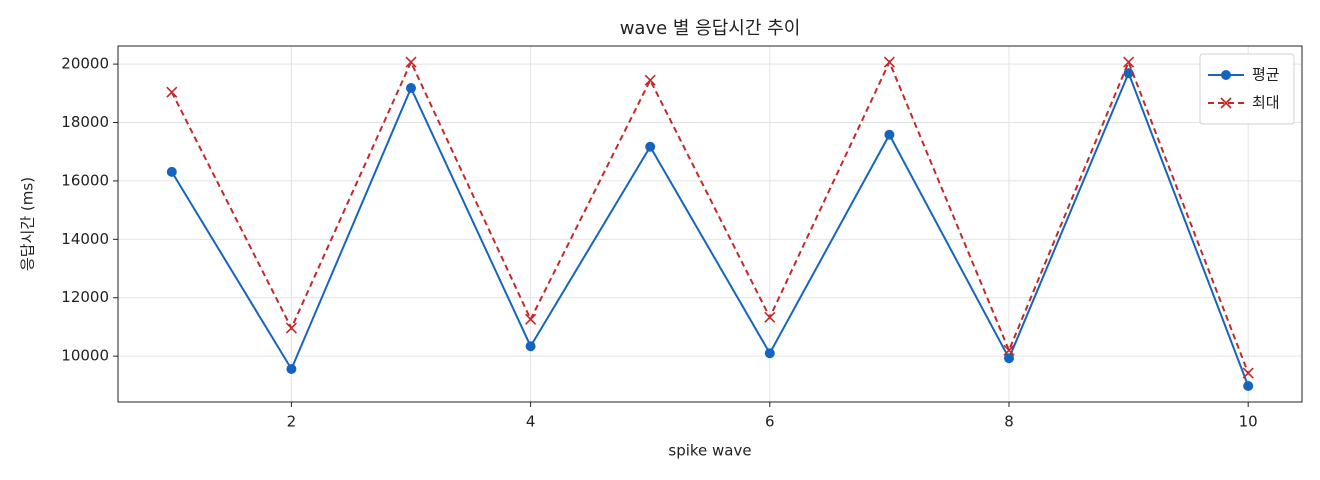 This screenshot has width=1320, height=480. Describe the element at coordinates (85, 180) in the screenshot. I see `y-tick-label: 16000` at that location.